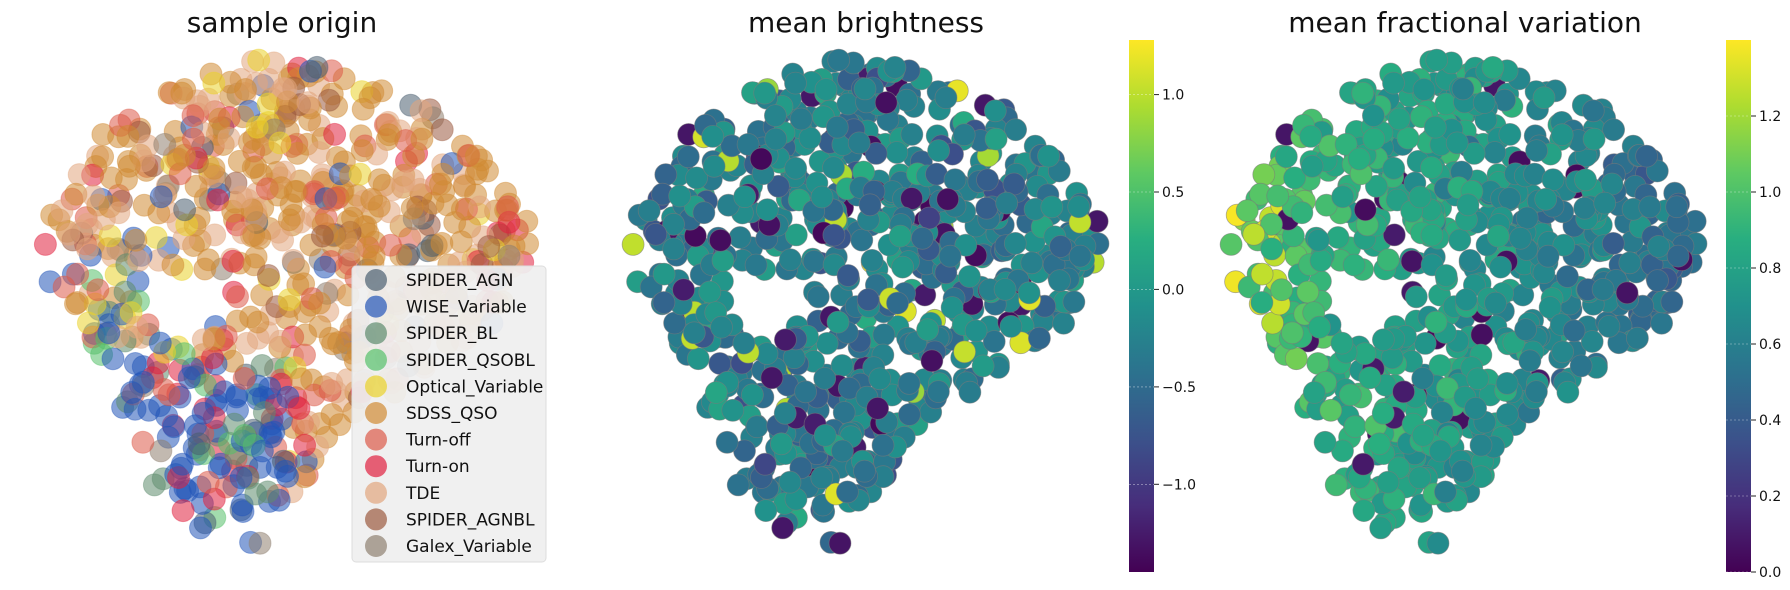  What do you see at coordinates (1770, 193) in the screenshot?
I see `colorbar-tick-label: 1.0` at bounding box center [1770, 193].